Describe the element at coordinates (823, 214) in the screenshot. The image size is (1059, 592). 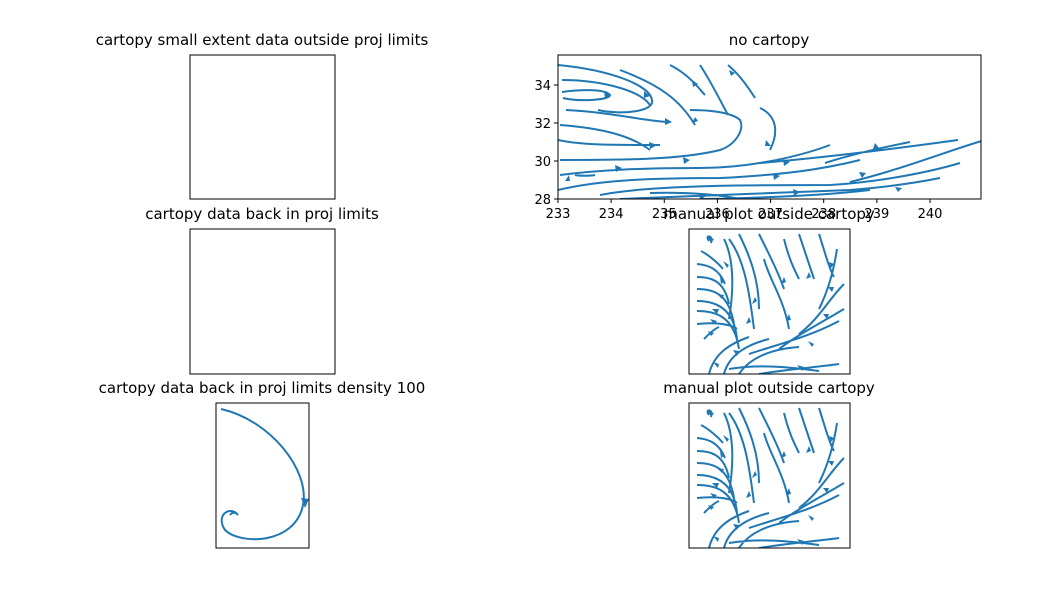
I see `x-tick-label: 238` at that location.